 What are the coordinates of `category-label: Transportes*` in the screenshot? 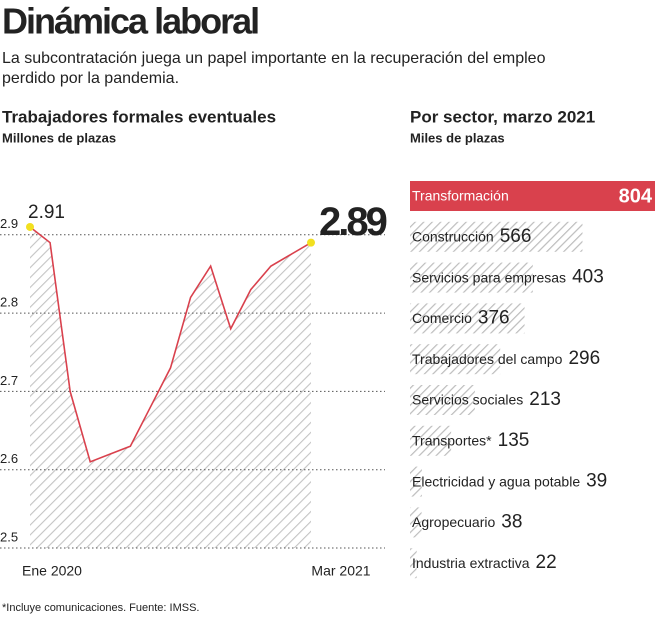 It's located at (452, 441).